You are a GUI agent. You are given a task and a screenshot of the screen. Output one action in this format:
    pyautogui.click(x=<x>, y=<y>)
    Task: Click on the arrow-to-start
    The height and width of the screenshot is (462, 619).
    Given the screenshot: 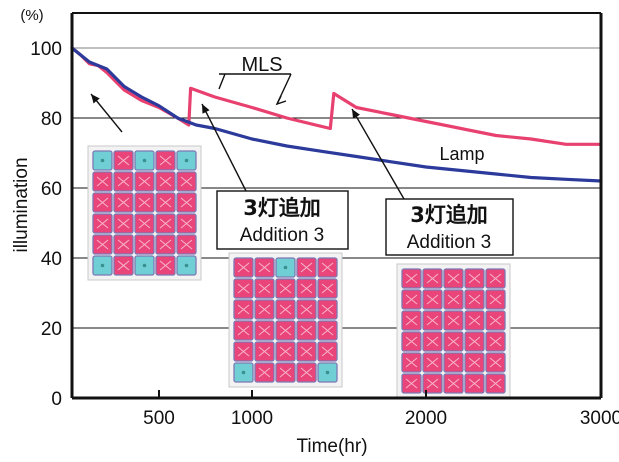 What is the action you would take?
    pyautogui.click(x=106, y=113)
    